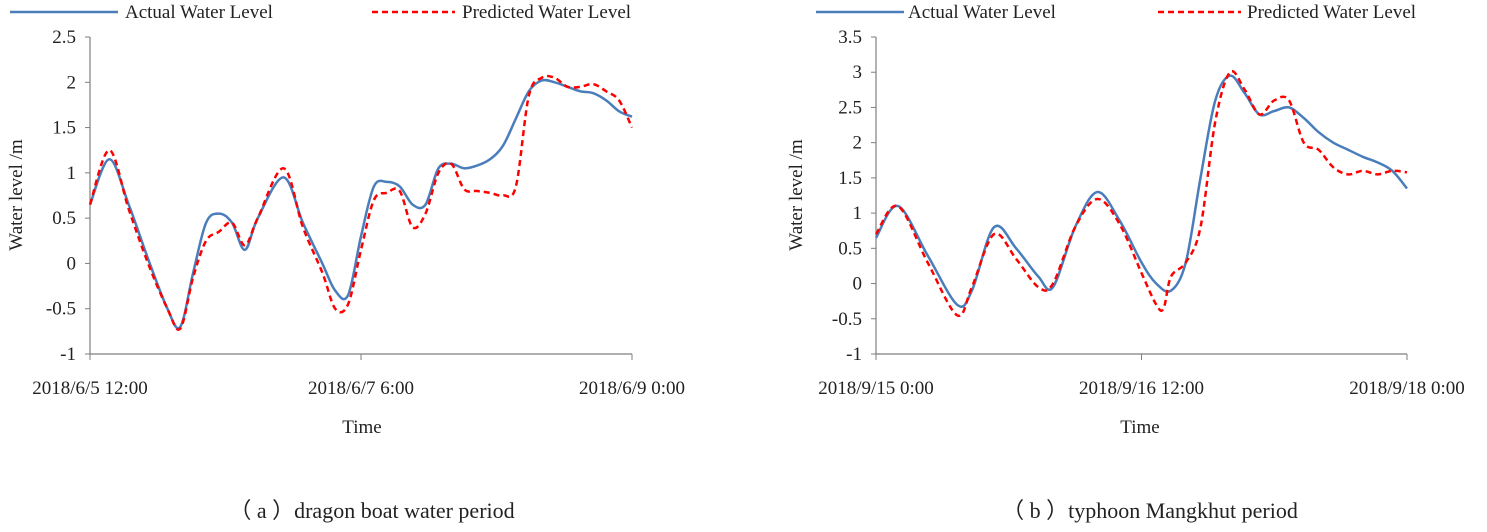 Image resolution: width=1487 pixels, height=532 pixels. I want to click on x-tick-label: 2018/9/18 0:00, so click(1407, 388).